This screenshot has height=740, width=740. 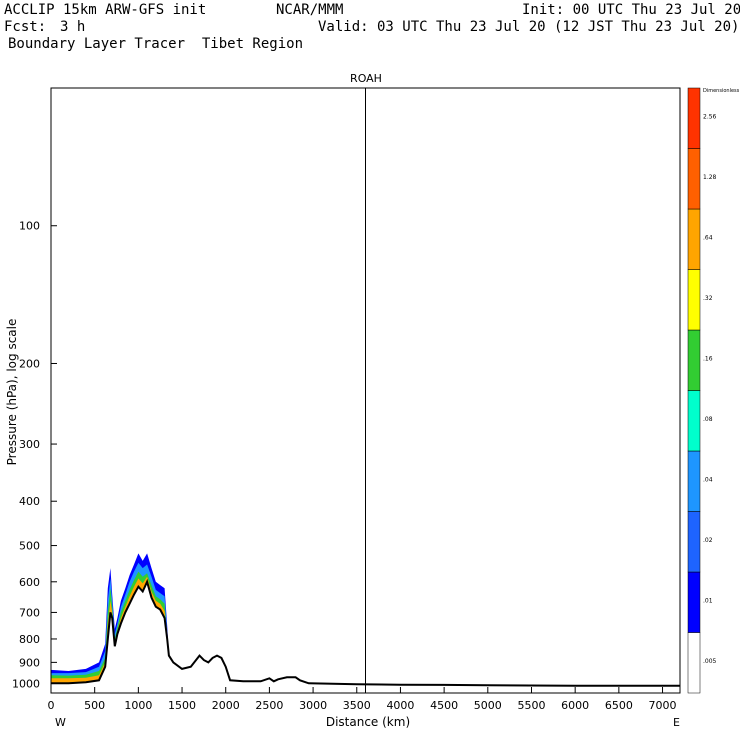 What do you see at coordinates (619, 705) in the screenshot?
I see `x-tick-label: 6500` at bounding box center [619, 705].